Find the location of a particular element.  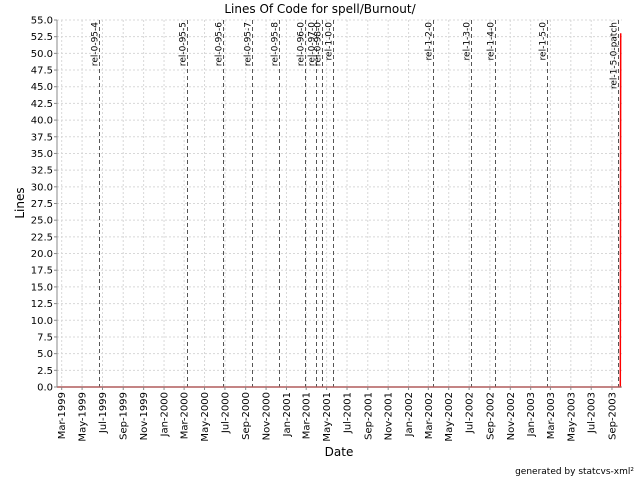

y-tick-label: 15.0 is located at coordinates (42, 287).